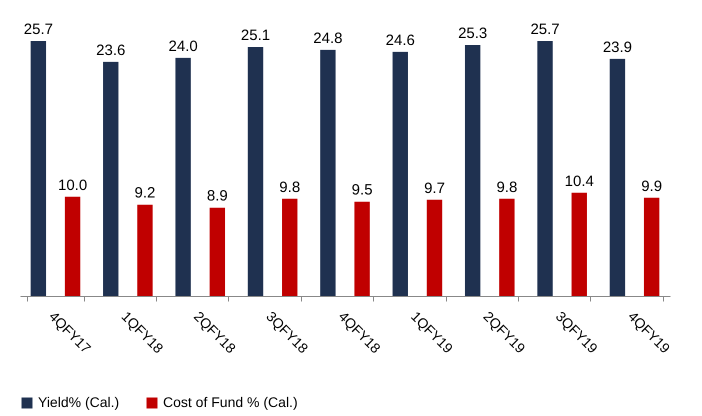  I want to click on data-label: 9.7, so click(434, 188).